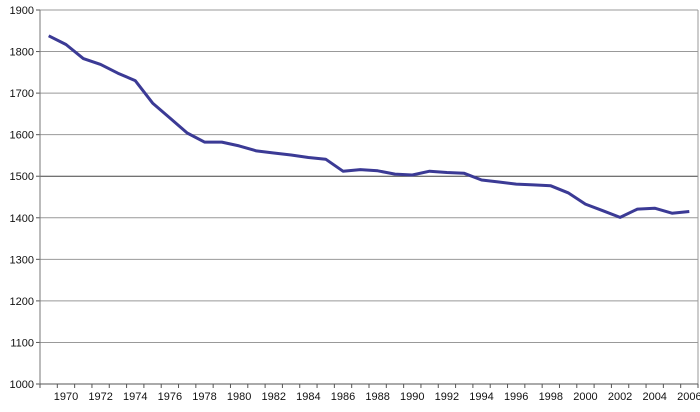  I want to click on y-tick-label: 1700, so click(22, 94).